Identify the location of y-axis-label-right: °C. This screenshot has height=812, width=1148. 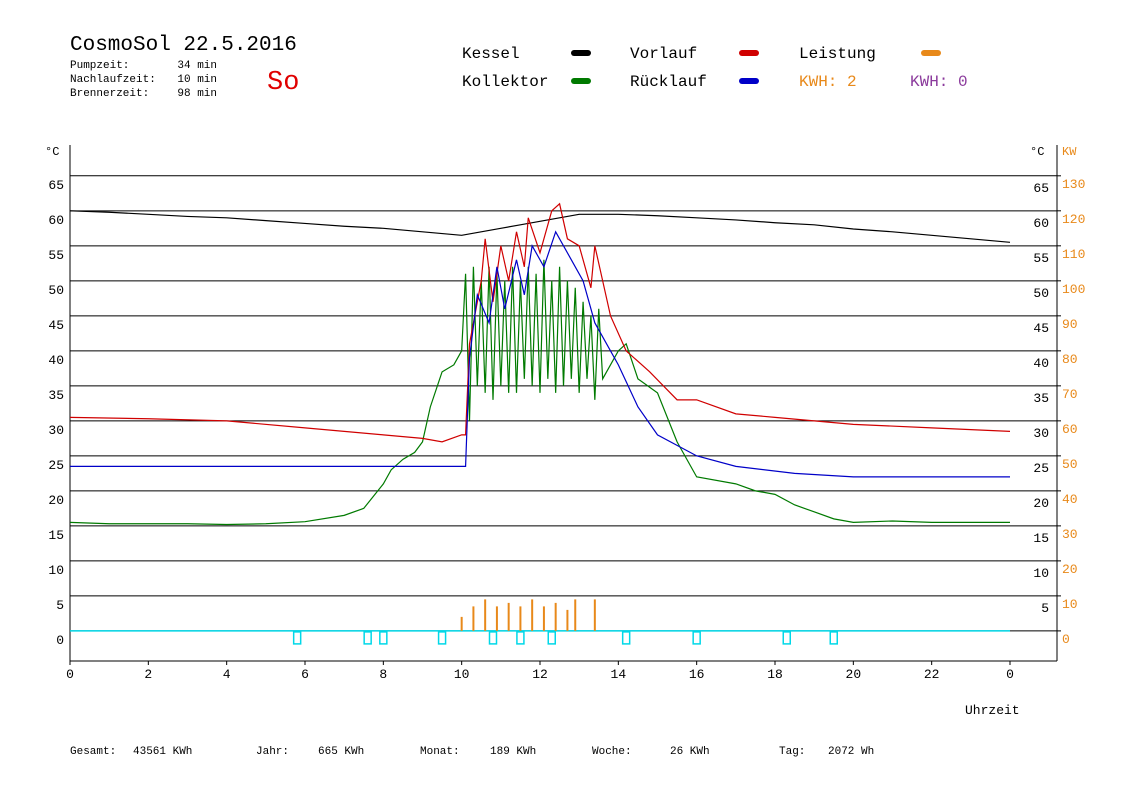
(1037, 152).